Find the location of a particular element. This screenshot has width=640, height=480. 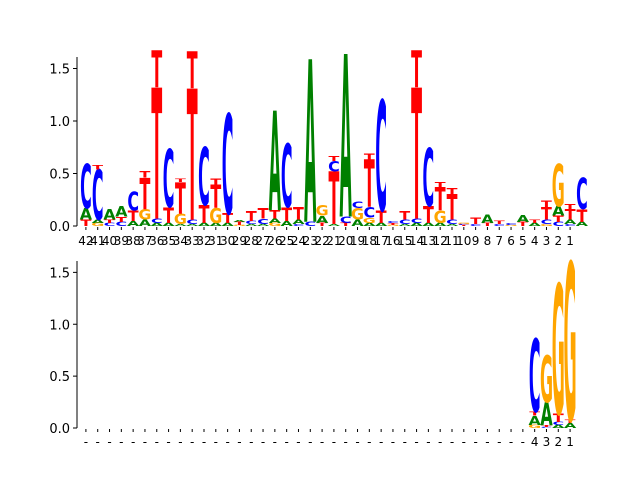

x-tick-label: 33 is located at coordinates (192, 241).